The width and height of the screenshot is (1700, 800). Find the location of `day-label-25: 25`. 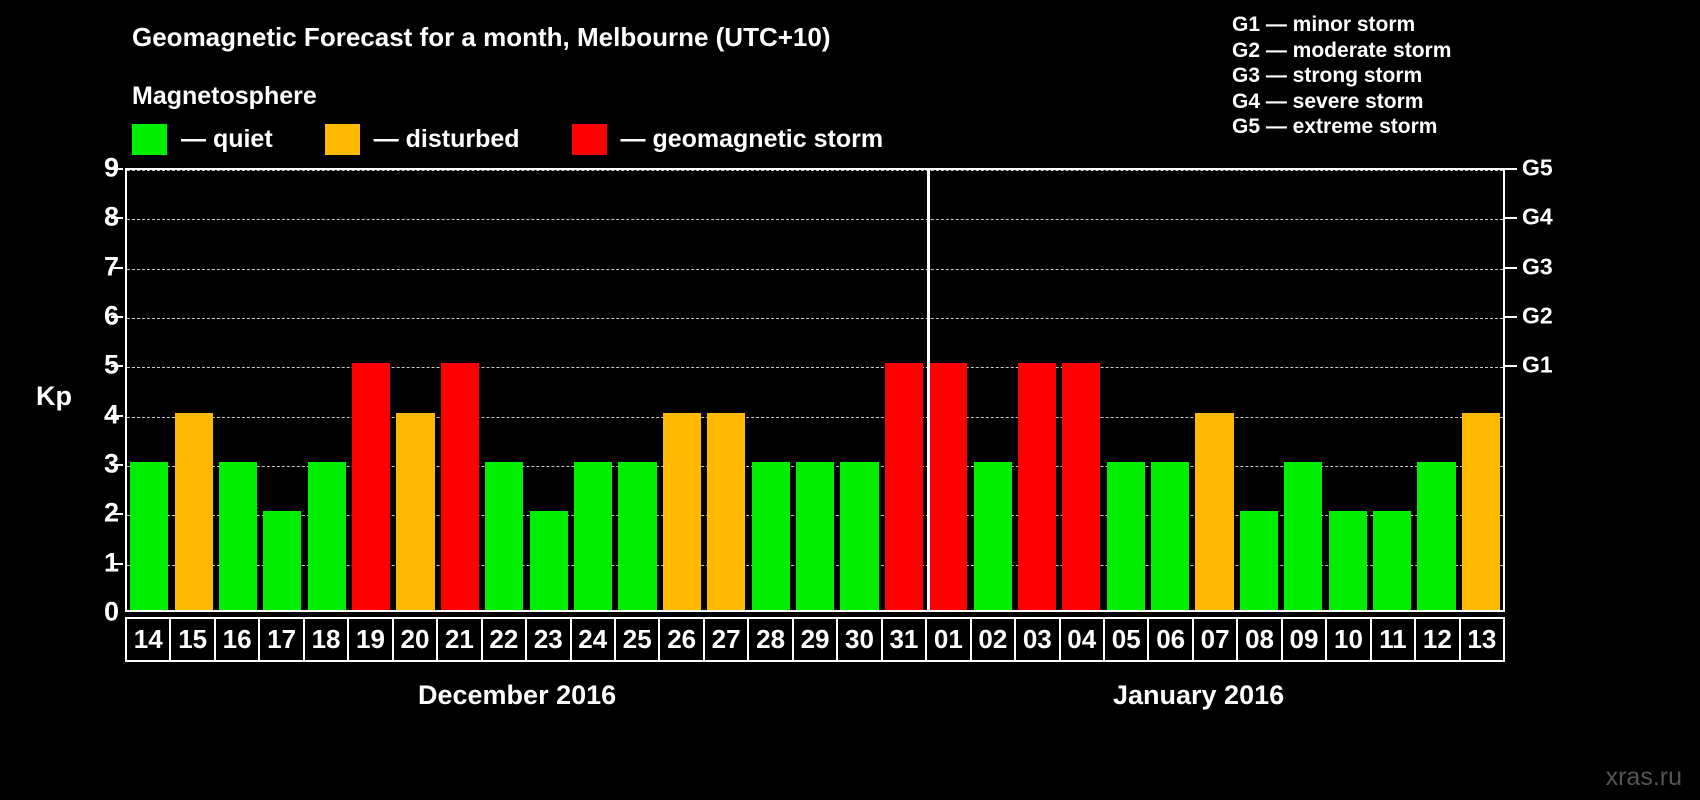

day-label-25: 25 is located at coordinates (638, 639).